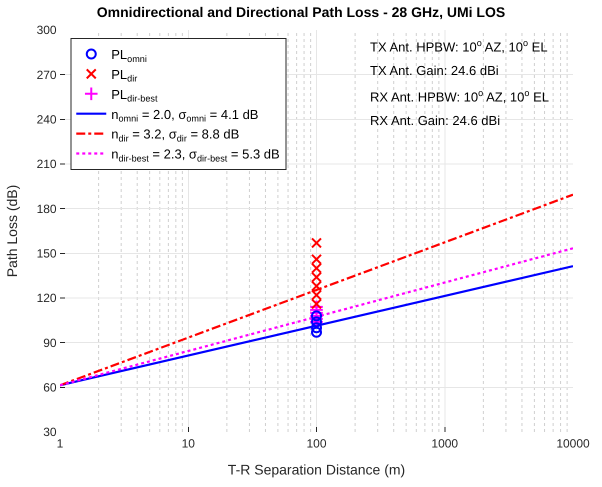 This screenshot has height=487, width=602. I want to click on annotation: RX Ant. HPBW: 10$^{o}$ AZ, 10$^{o}$ EL, so click(459, 96).